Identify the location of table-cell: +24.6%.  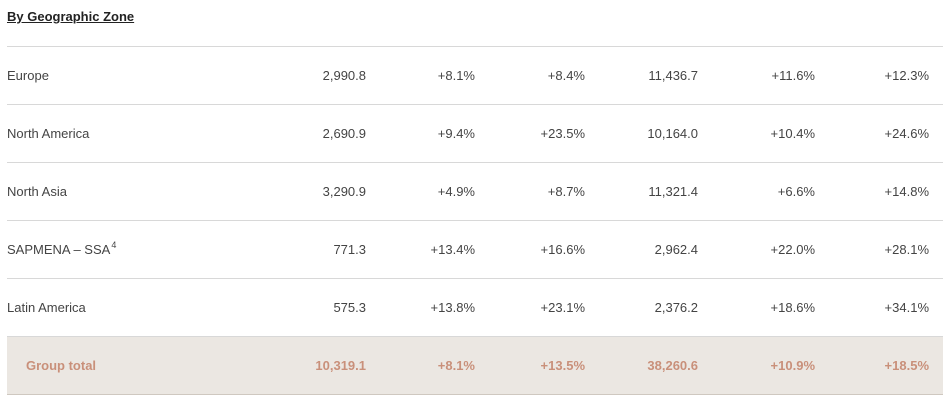
(906, 133).